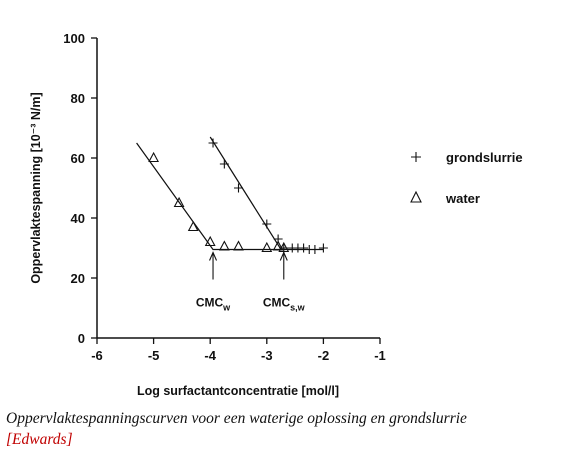 The width and height of the screenshot is (582, 460). I want to click on y-ticks: 0 20 40 60 80 100, so click(80, 188).